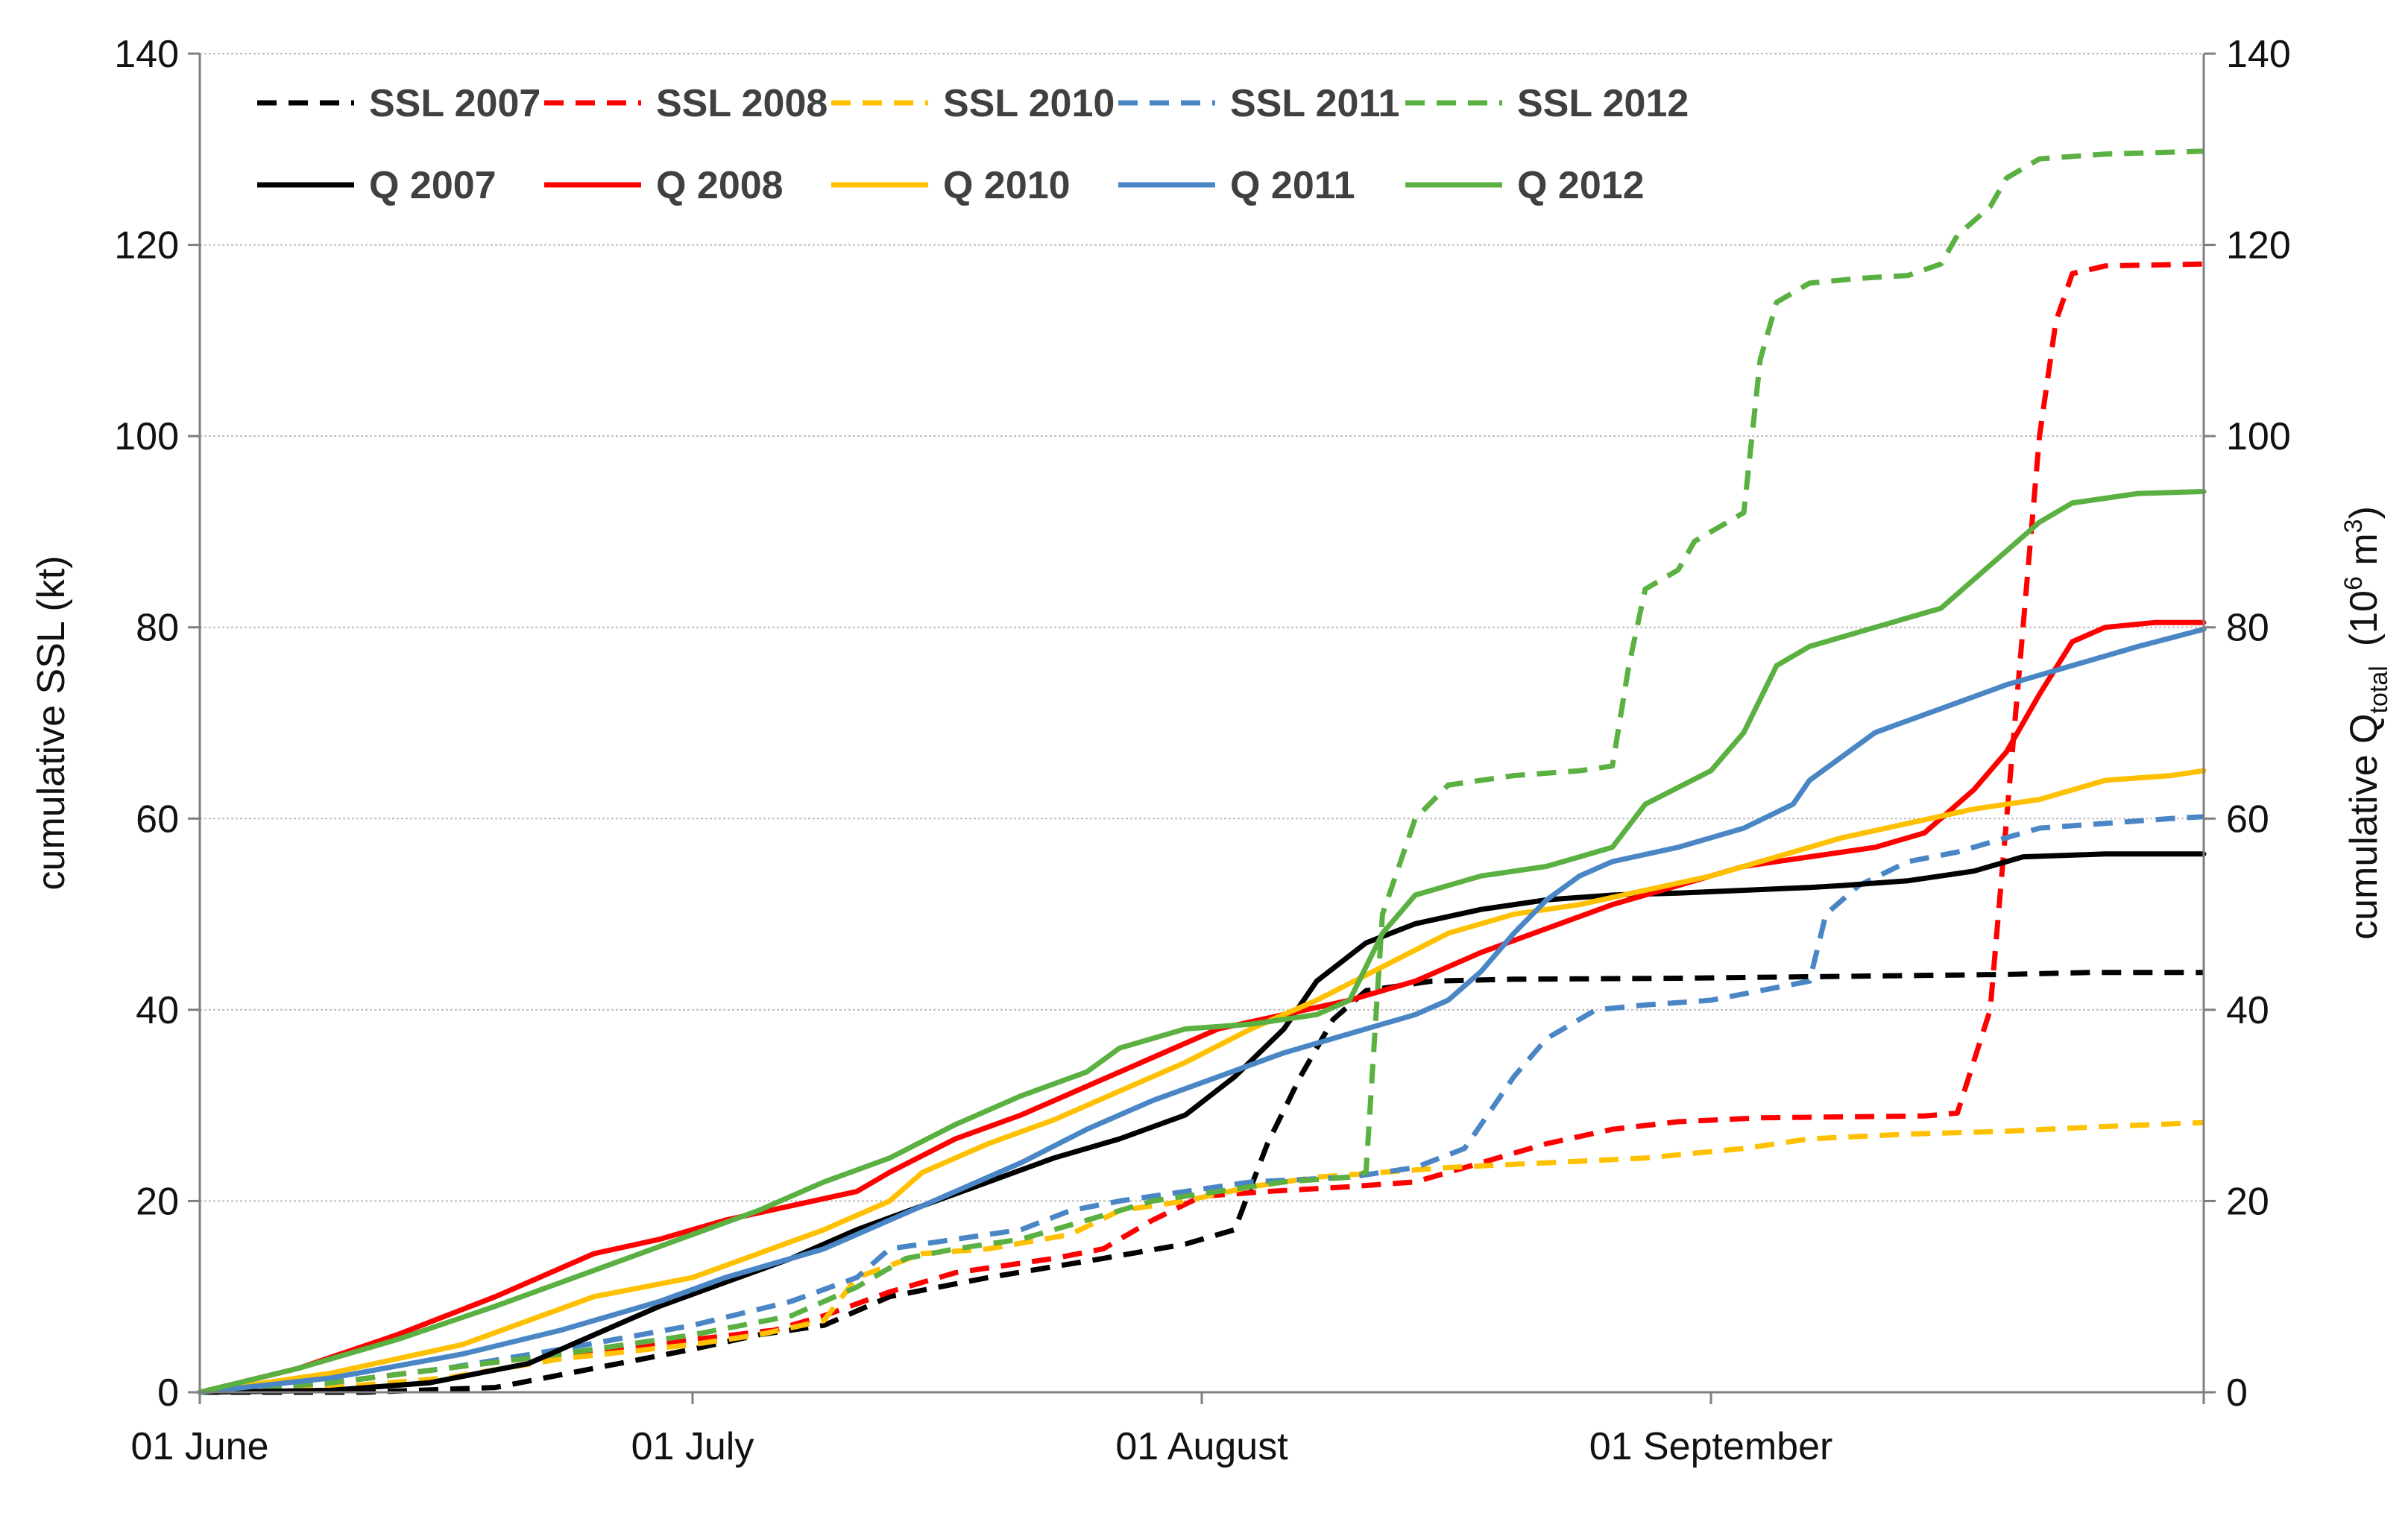 This screenshot has height=1513, width=2408. Describe the element at coordinates (2364, 826) in the screenshot. I see `right-axis-title-main: cumulative Q` at that location.